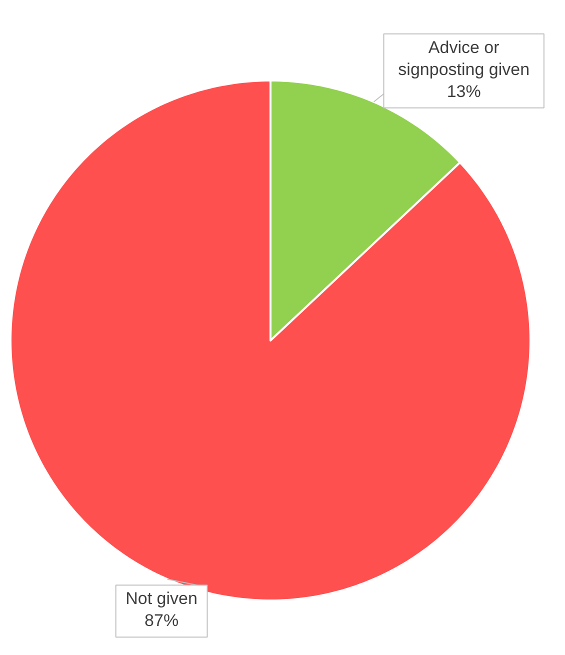 The height and width of the screenshot is (655, 565). Describe the element at coordinates (464, 58) in the screenshot. I see `slice-label: Advice or signposting given` at that location.